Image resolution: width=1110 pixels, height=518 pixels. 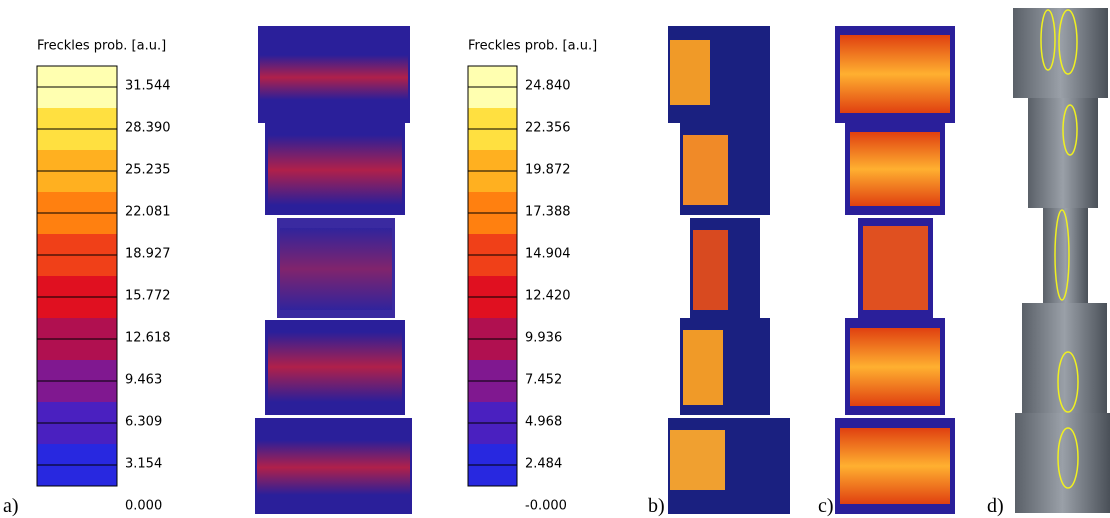 What do you see at coordinates (333, 270) in the screenshot?
I see `specimen-a` at bounding box center [333, 270].